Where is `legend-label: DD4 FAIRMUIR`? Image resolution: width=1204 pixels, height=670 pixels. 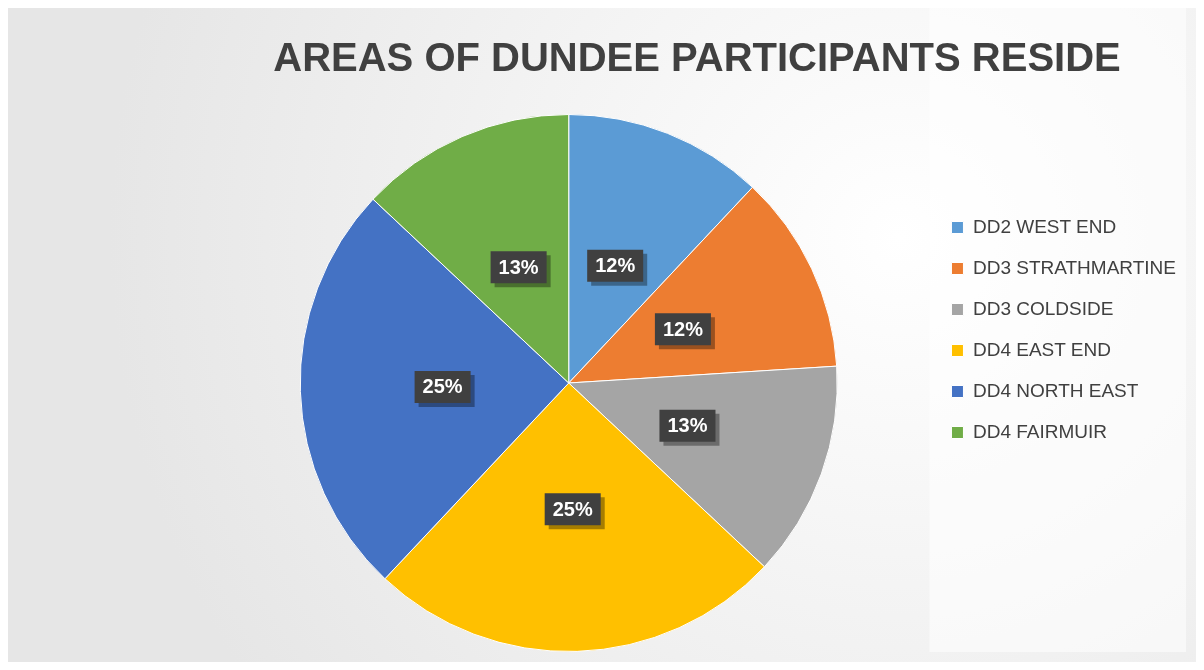
legend-label: DD4 FAIRMUIR is located at coordinates (1040, 431).